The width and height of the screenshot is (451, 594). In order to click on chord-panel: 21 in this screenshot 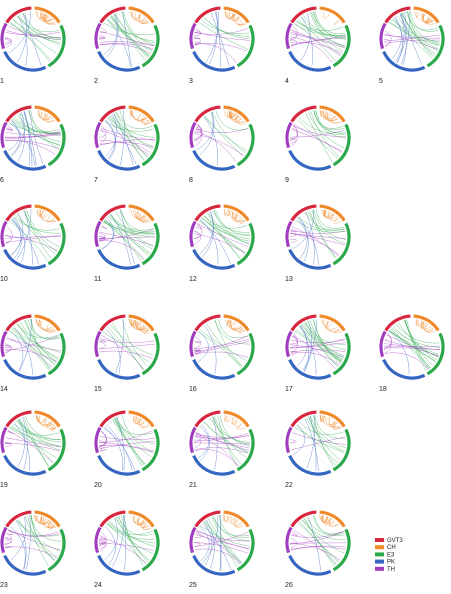, I will do `click(222, 449)`.